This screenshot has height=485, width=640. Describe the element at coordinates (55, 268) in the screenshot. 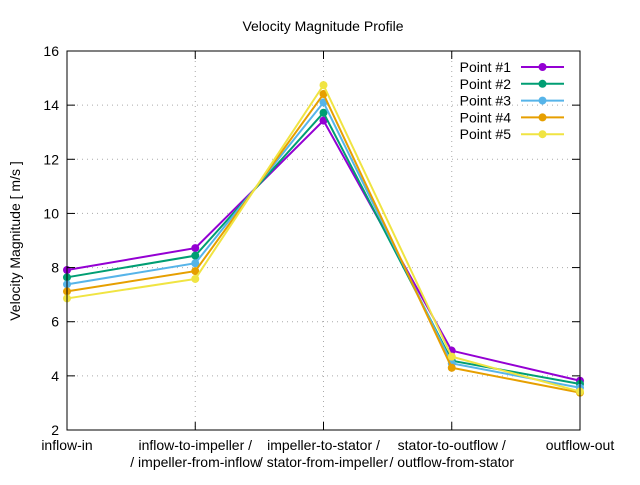

I see `y-tick-label: 8` at that location.